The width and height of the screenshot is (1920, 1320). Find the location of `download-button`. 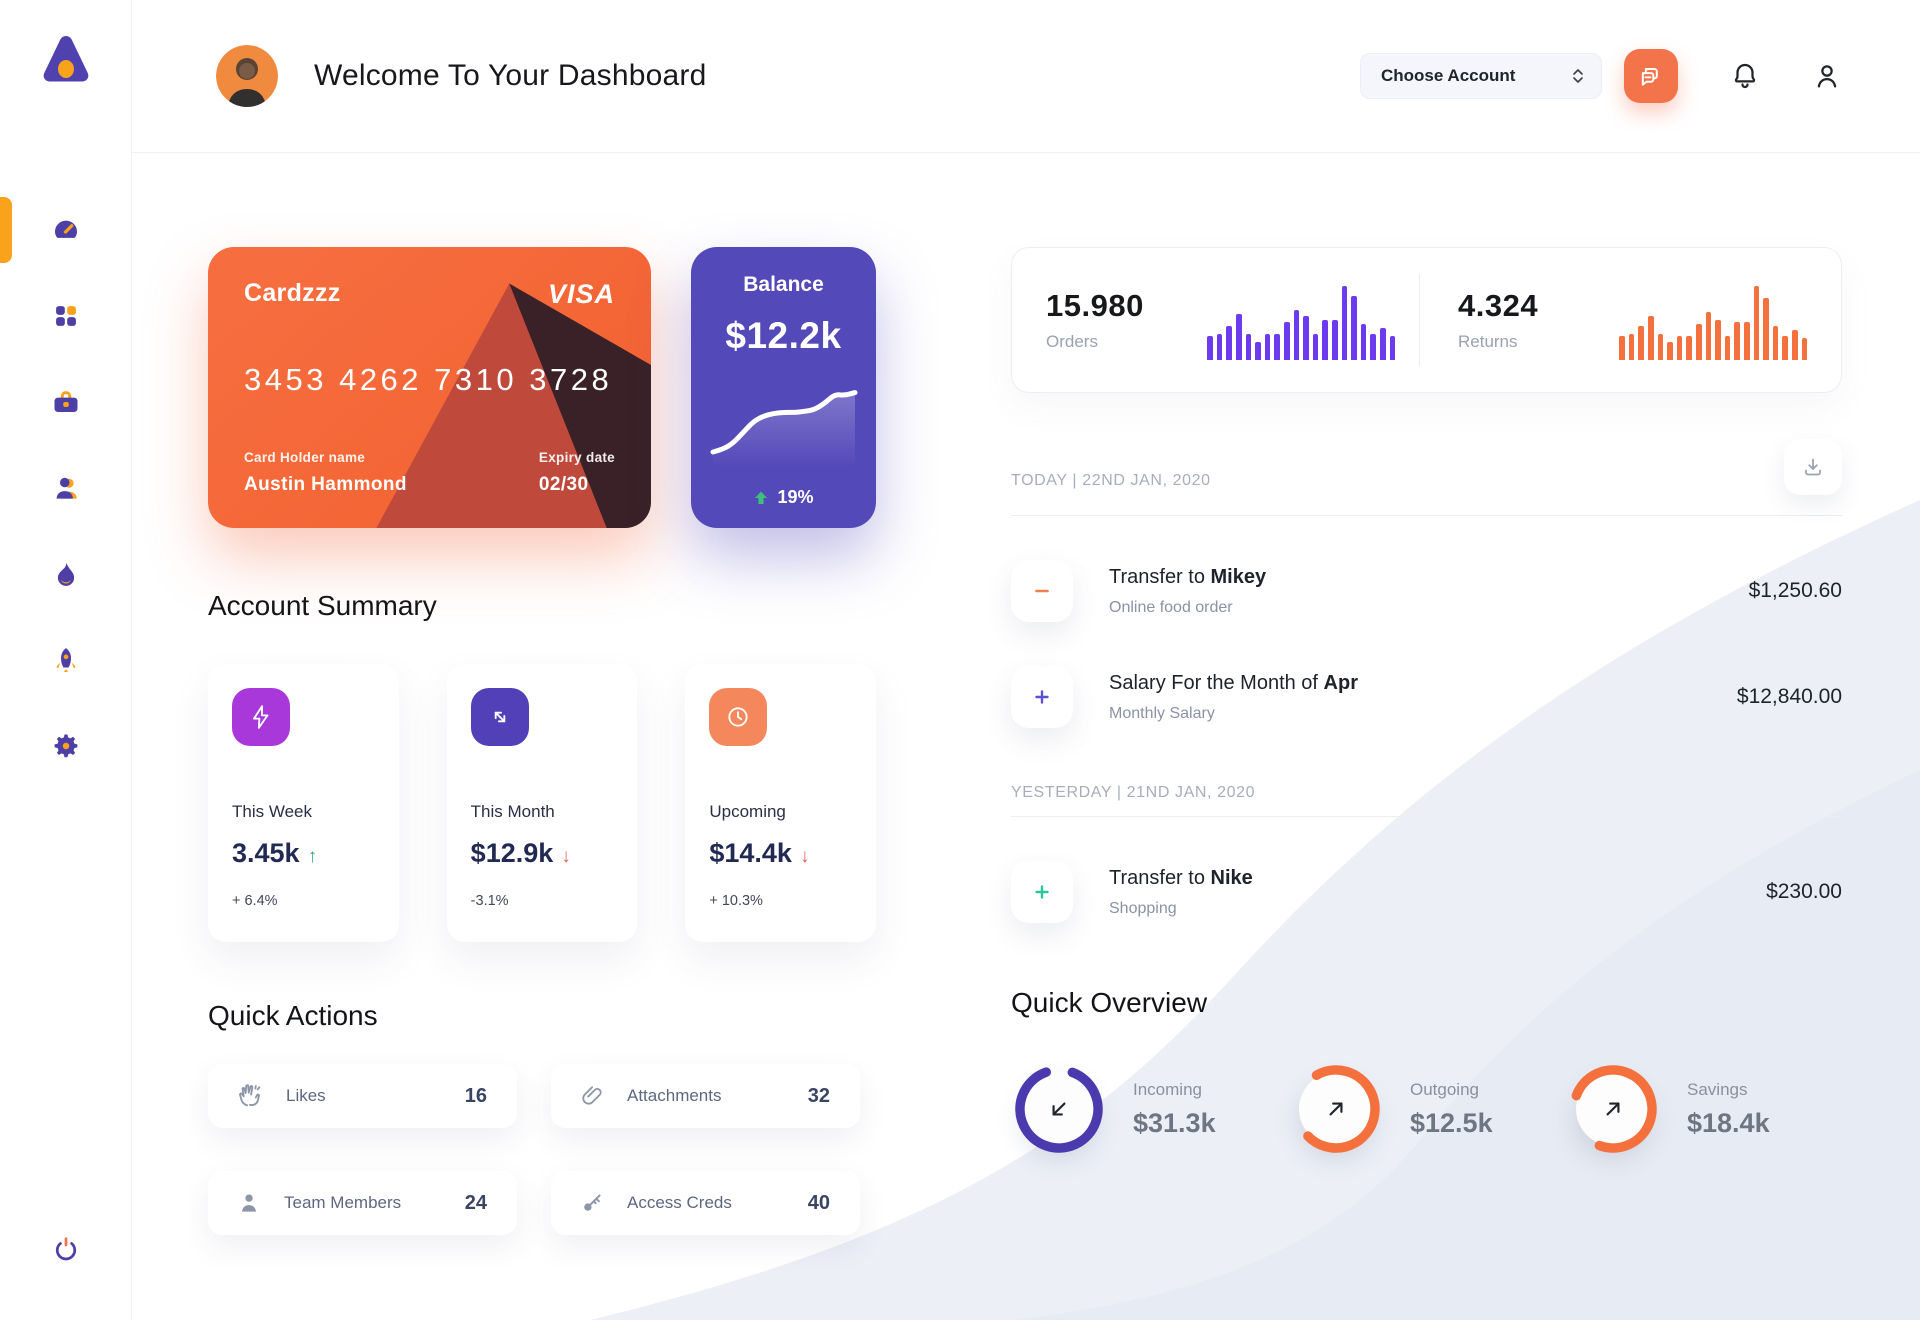

download-button is located at coordinates (1813, 467).